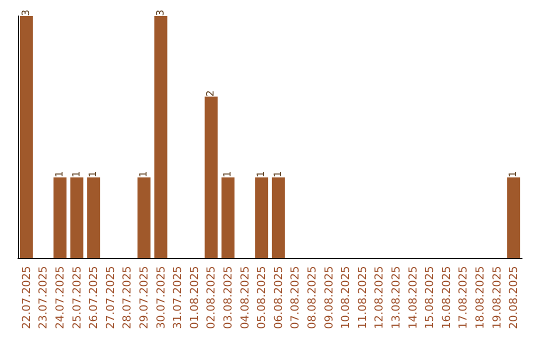 The width and height of the screenshot is (540, 340). I want to click on x-tick-label: 07.08.2025, so click(295, 298).